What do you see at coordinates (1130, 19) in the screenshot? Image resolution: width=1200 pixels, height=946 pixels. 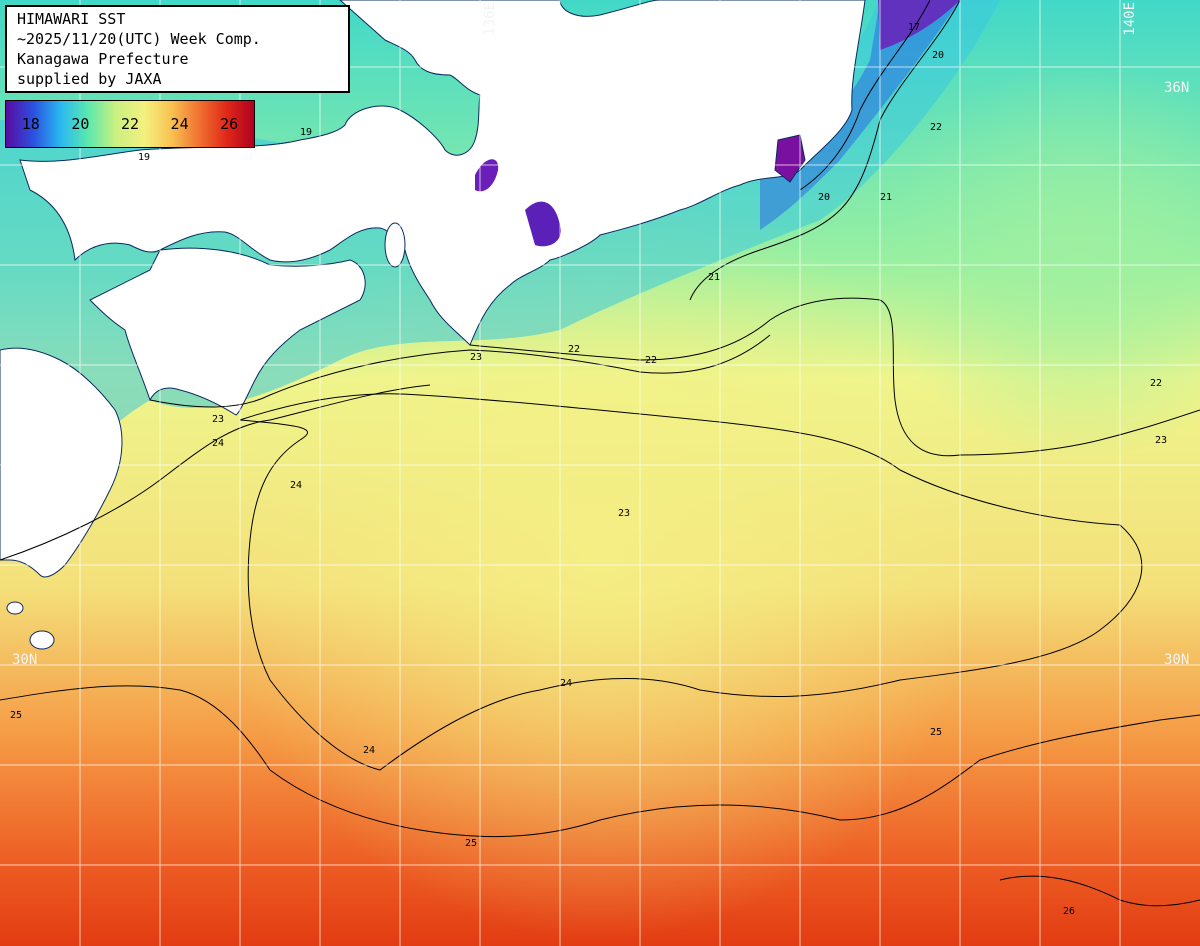 I see `lon-label-140e: 140E` at bounding box center [1130, 19].